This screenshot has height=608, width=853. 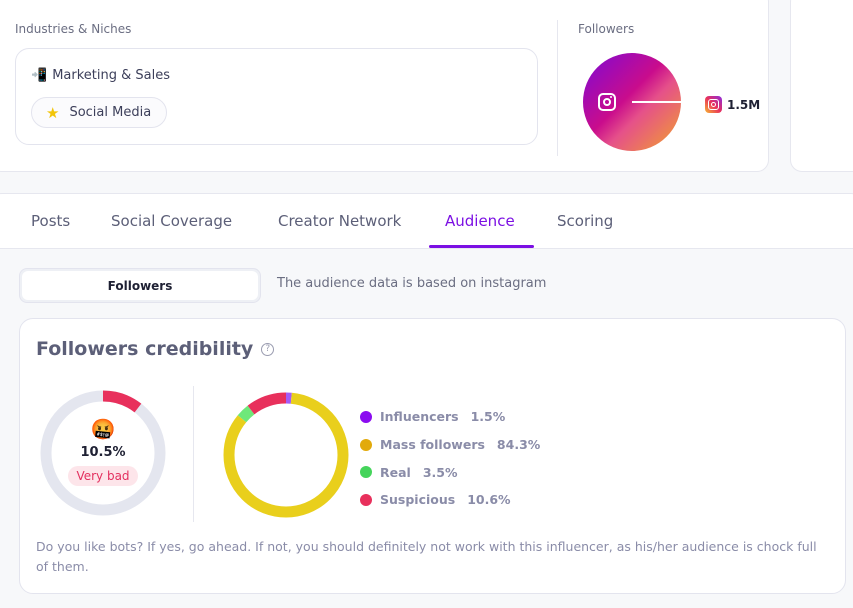 What do you see at coordinates (518, 445) in the screenshot?
I see `legend-value: 84.3%` at bounding box center [518, 445].